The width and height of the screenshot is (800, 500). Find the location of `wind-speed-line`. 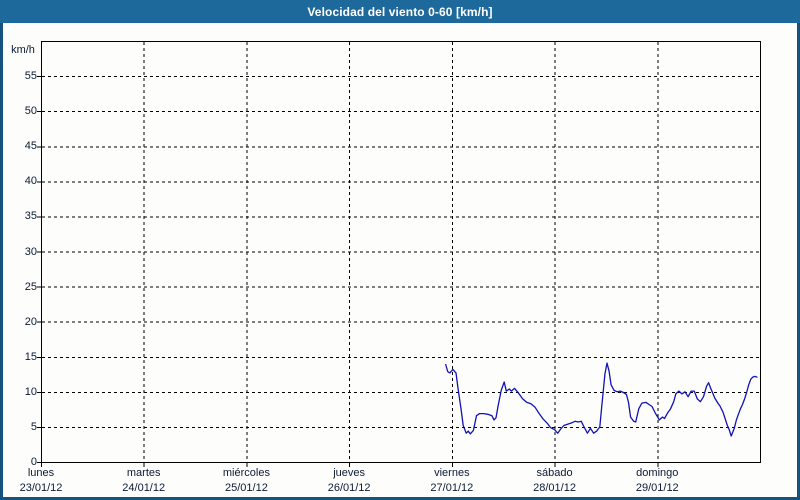

wind-speed-line is located at coordinates (601, 399).